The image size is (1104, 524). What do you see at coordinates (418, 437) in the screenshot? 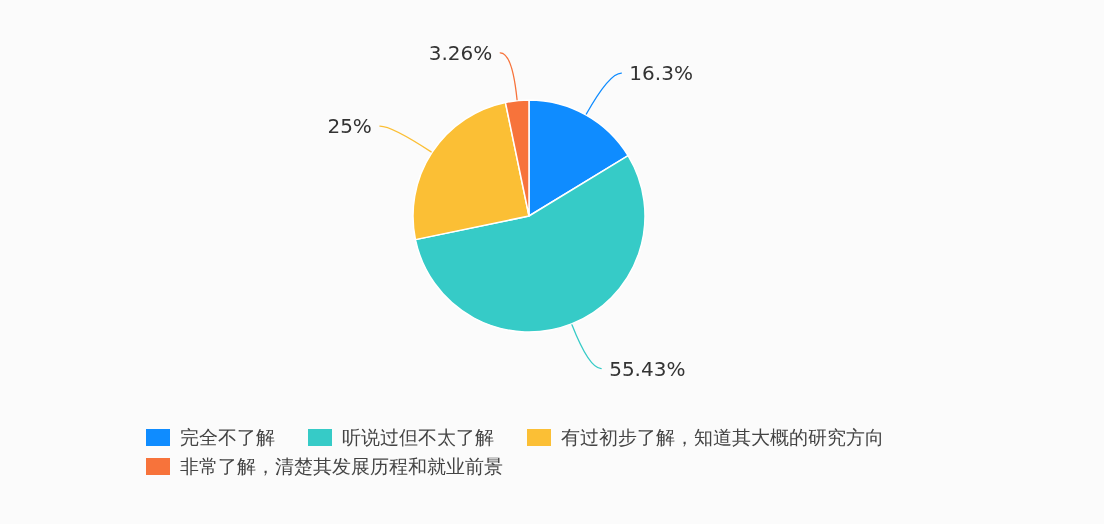
I see `legend-label: 听说过但不太了解` at bounding box center [418, 437].